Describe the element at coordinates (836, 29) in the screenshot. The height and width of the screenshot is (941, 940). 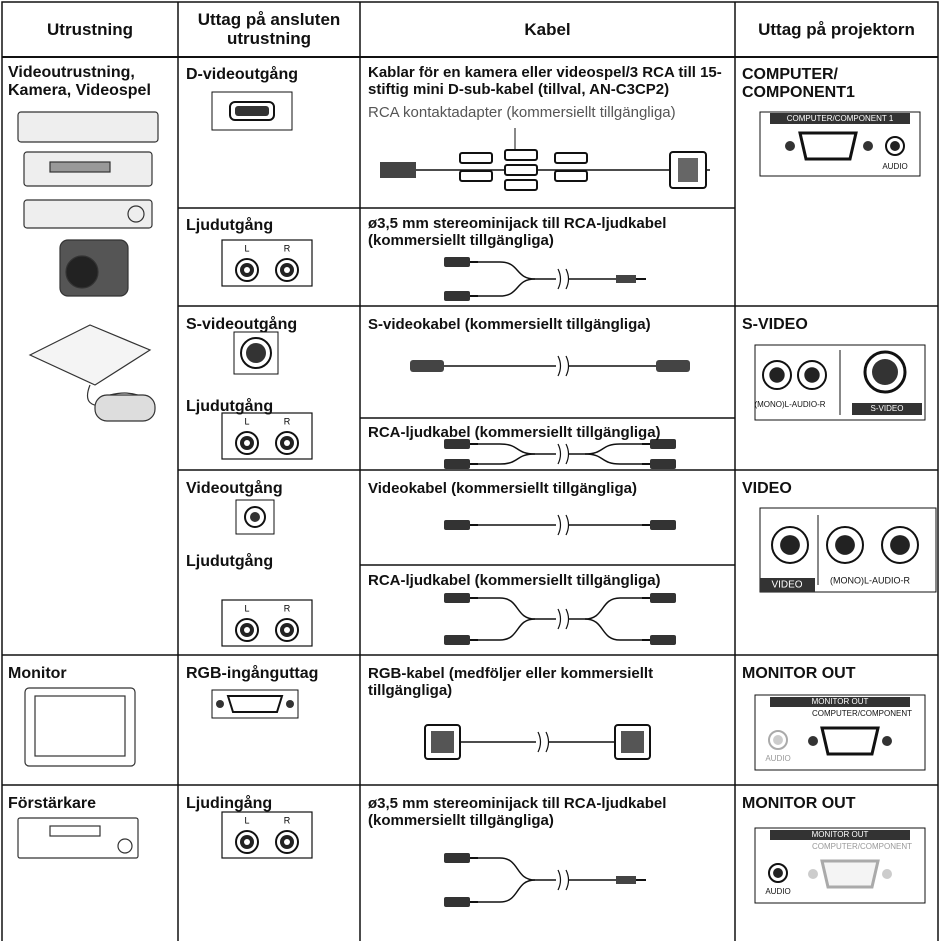
I see `header-cell: Uttag på projektorn` at that location.